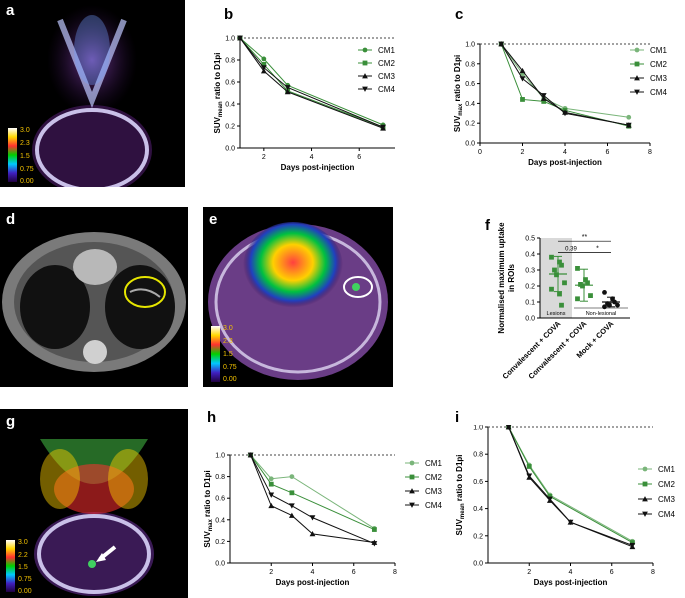 This screenshot has height=598, width=685. I want to click on series-line-cm1, so click(311, 81).